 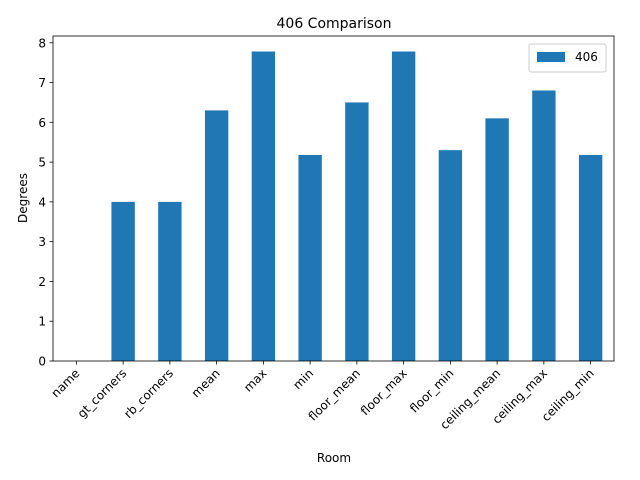 I want to click on x-tick-label: floor_min, so click(x=431, y=390).